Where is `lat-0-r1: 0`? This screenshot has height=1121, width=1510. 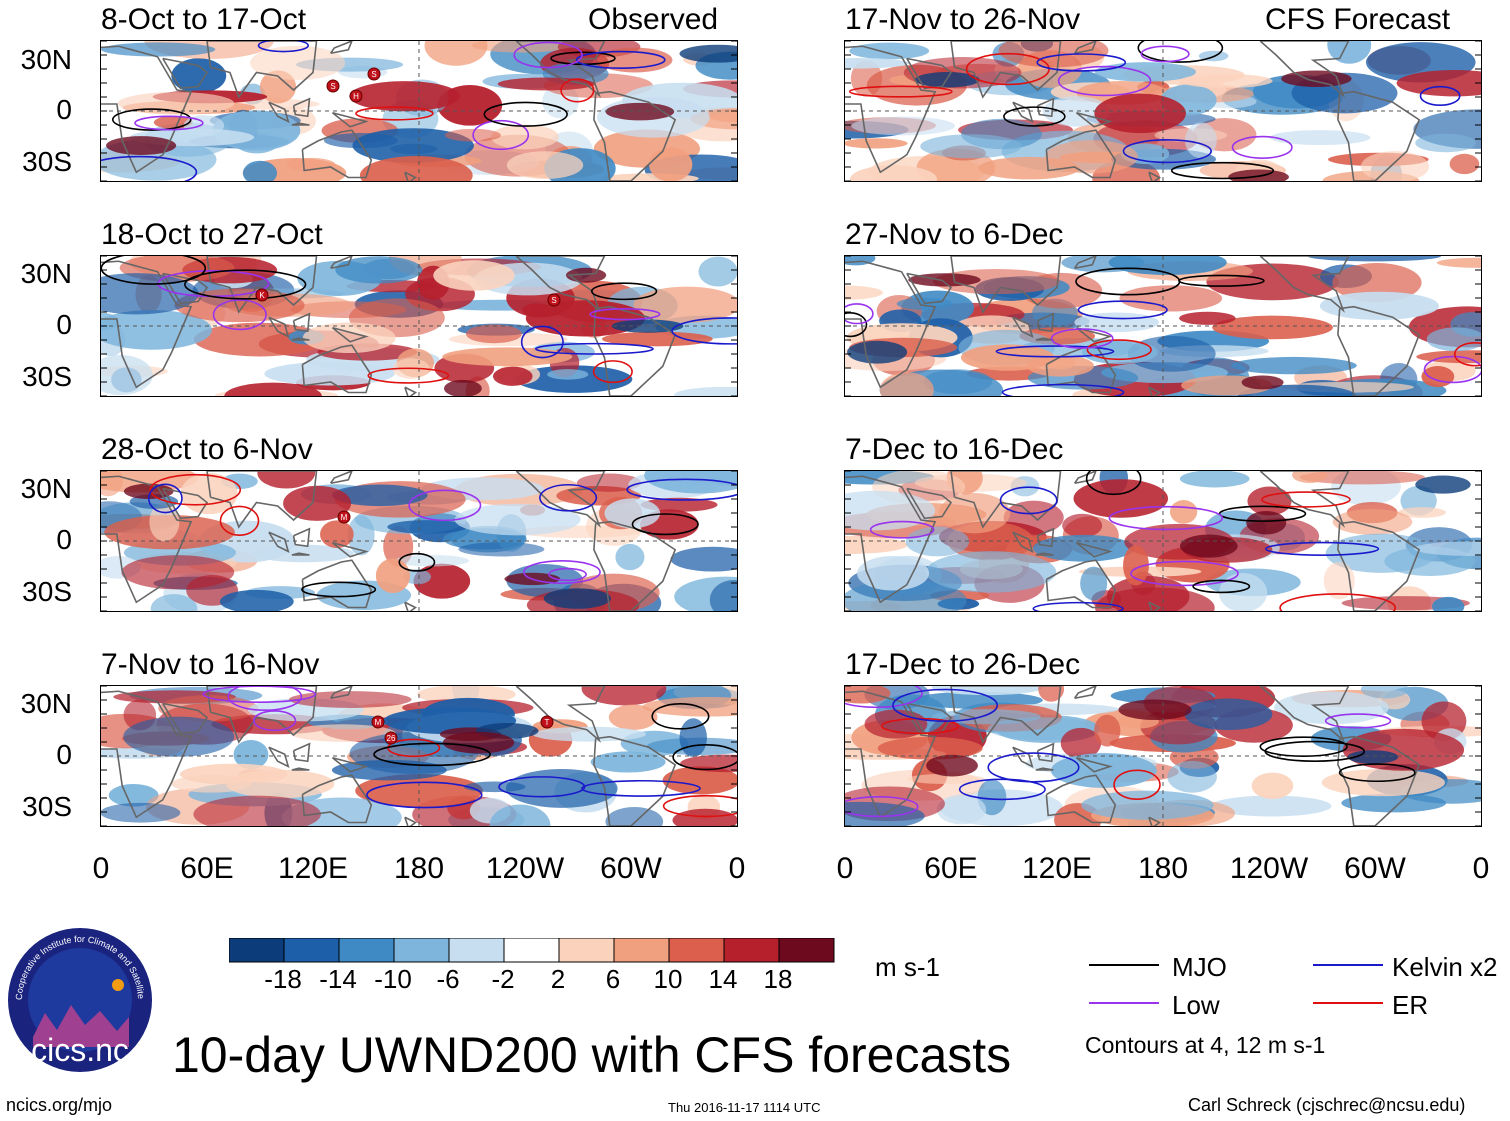 lat-0-r1: 0 is located at coordinates (64, 324).